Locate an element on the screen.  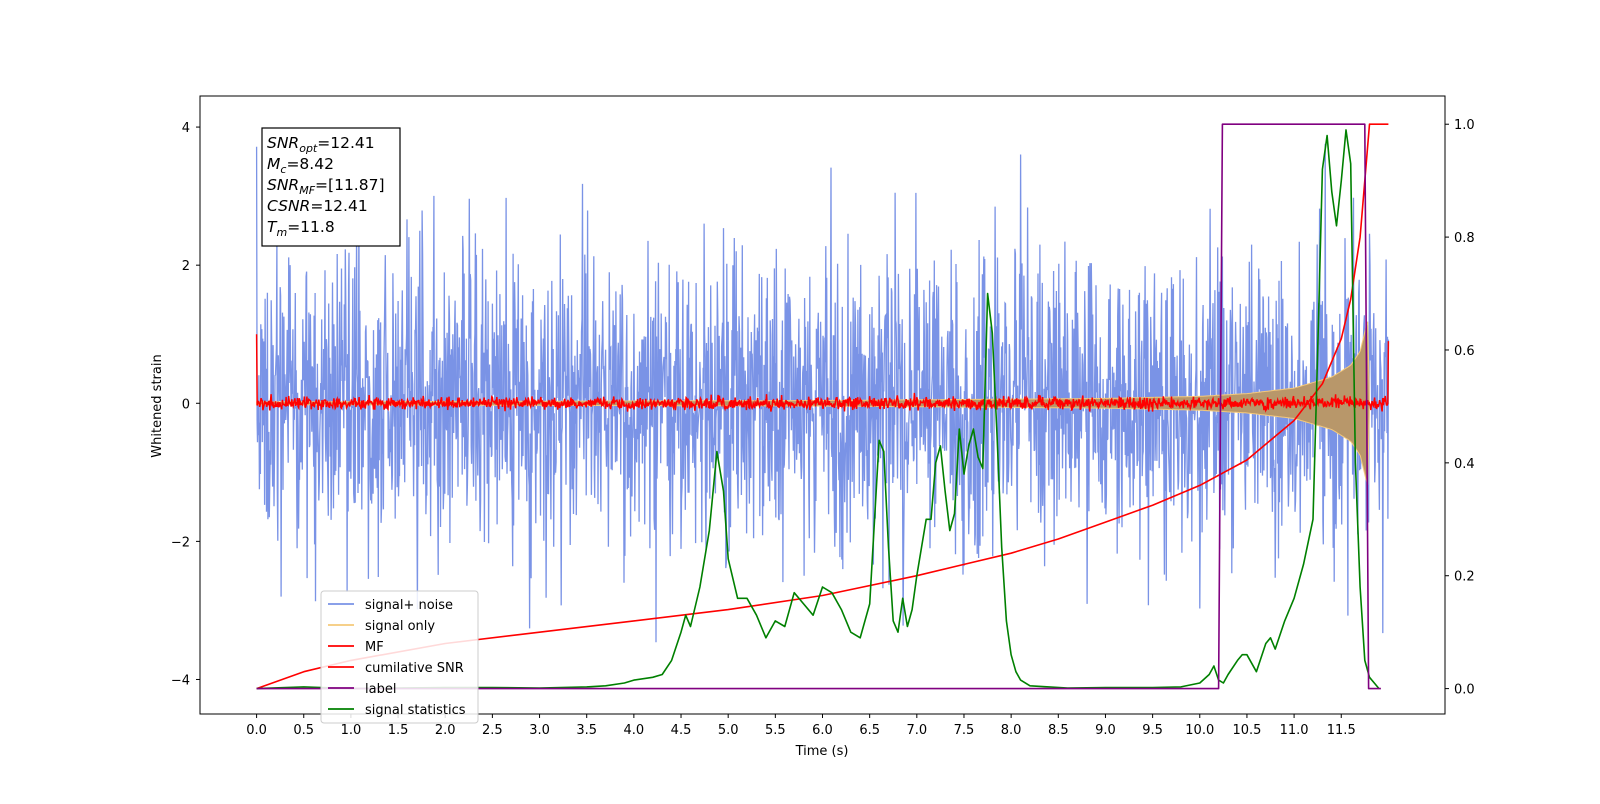
x-tick-label: 3.5 is located at coordinates (586, 730).